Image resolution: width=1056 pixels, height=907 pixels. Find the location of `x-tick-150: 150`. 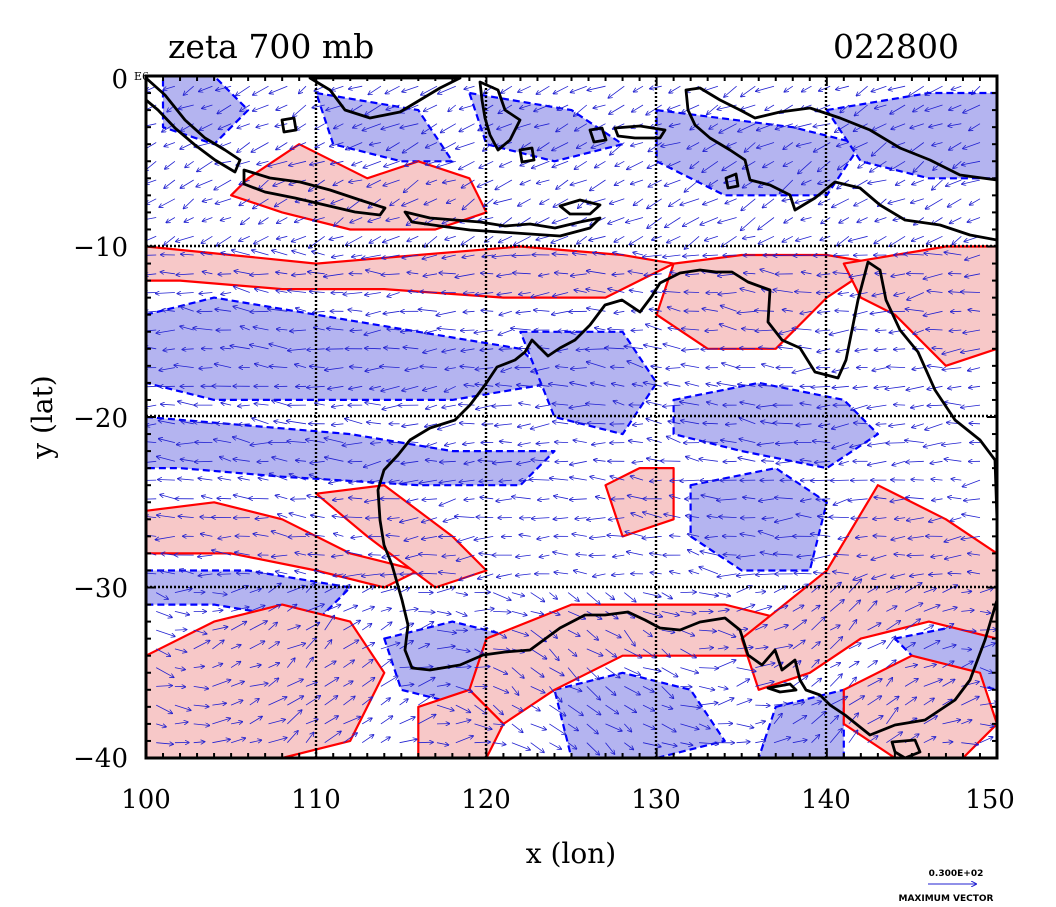

x-tick-150: 150 is located at coordinates (990, 800).